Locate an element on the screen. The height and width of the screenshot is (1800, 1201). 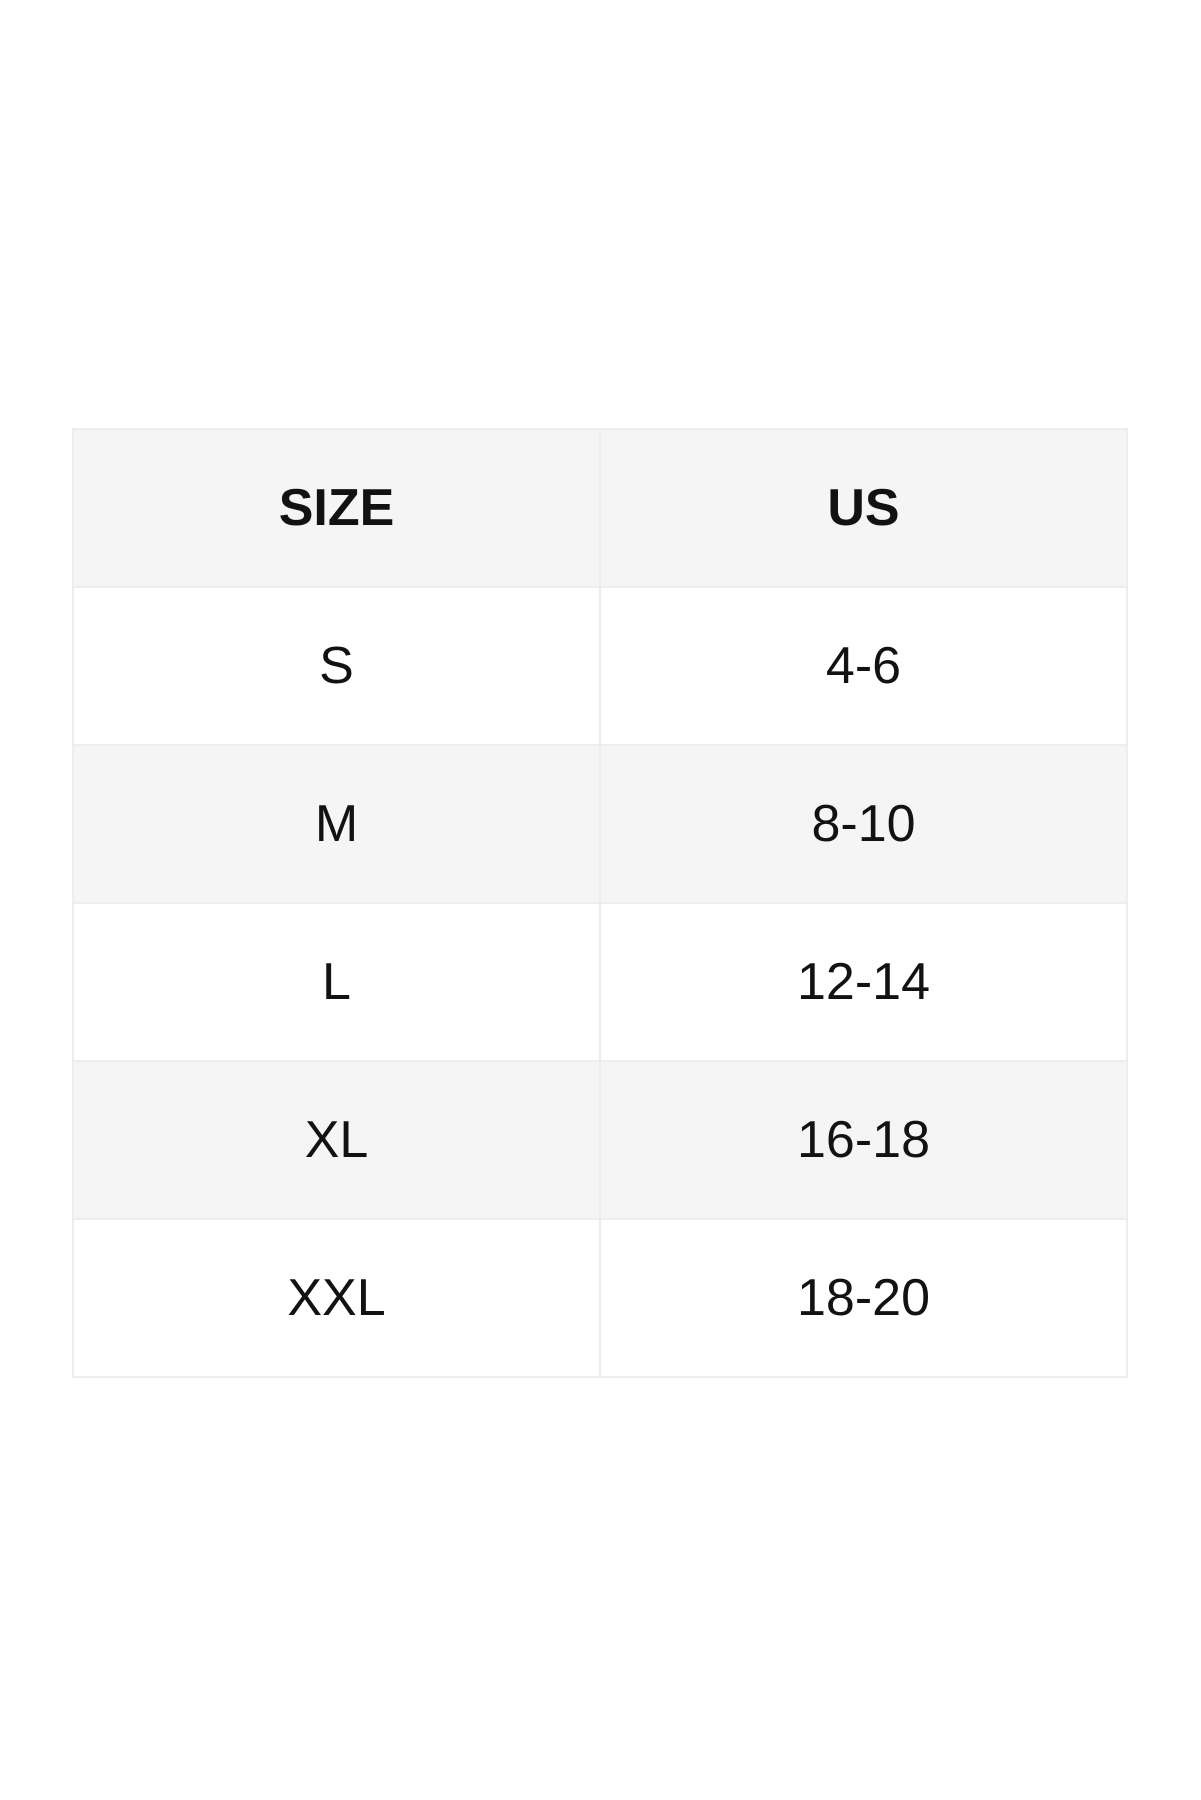
table-row: XXL 18-20 is located at coordinates (600, 1298).